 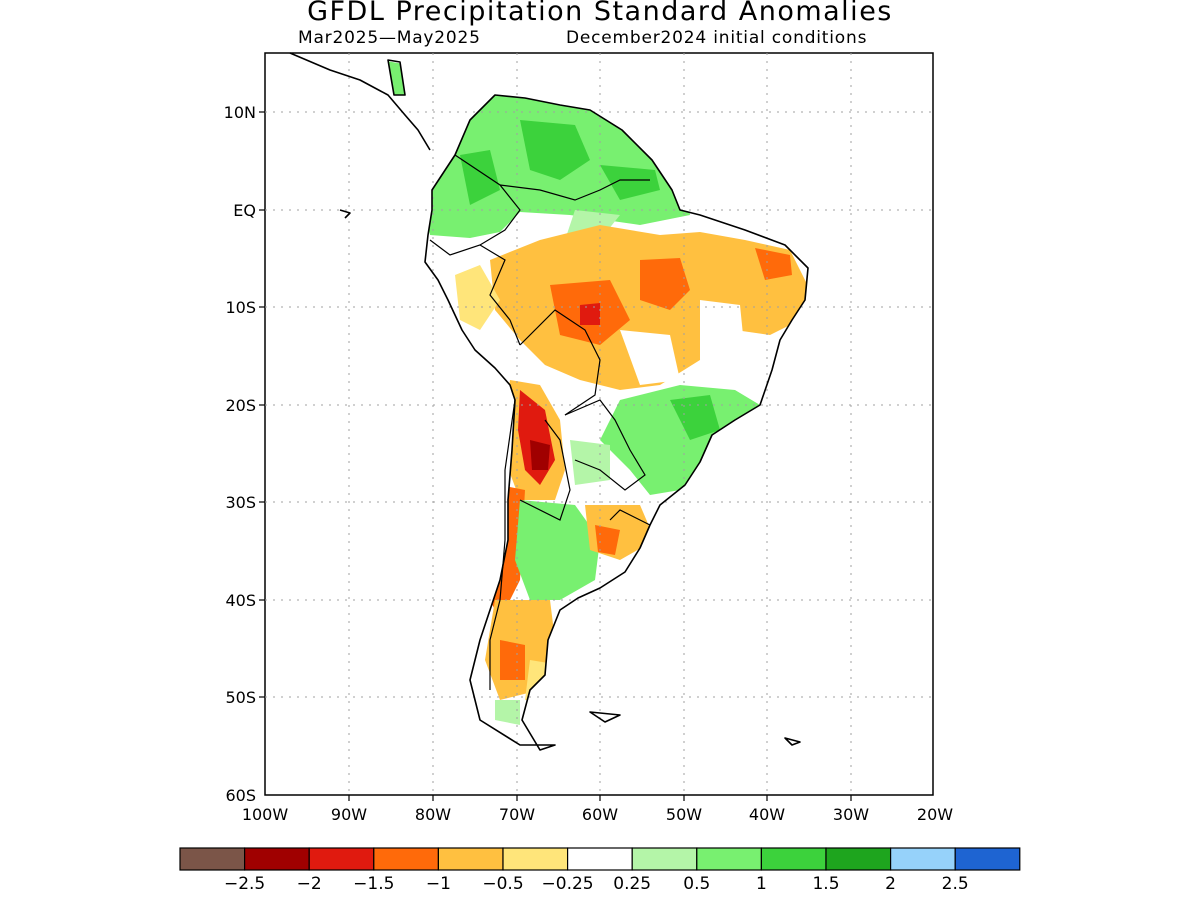 I want to click on colorbar-label-8: 1, so click(x=761, y=884).